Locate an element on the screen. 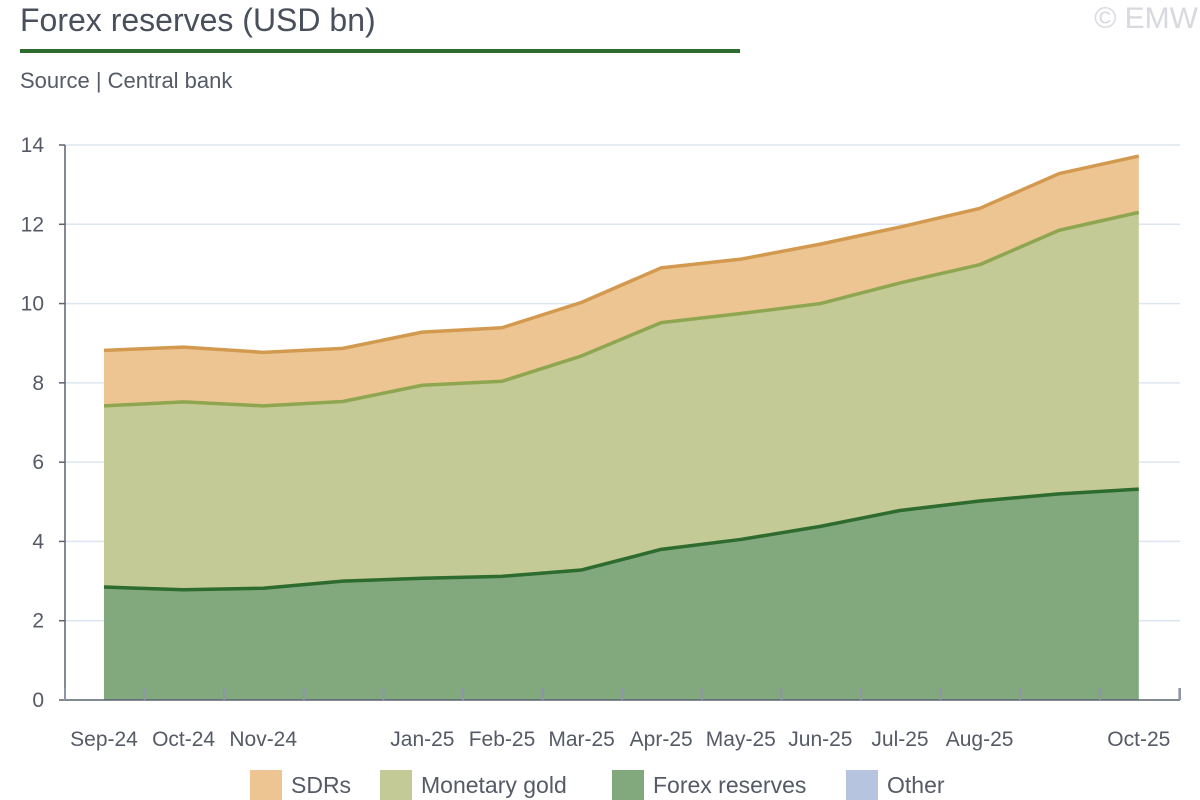 The width and height of the screenshot is (1200, 800). x-tick-label: Jan-25 is located at coordinates (422, 739).